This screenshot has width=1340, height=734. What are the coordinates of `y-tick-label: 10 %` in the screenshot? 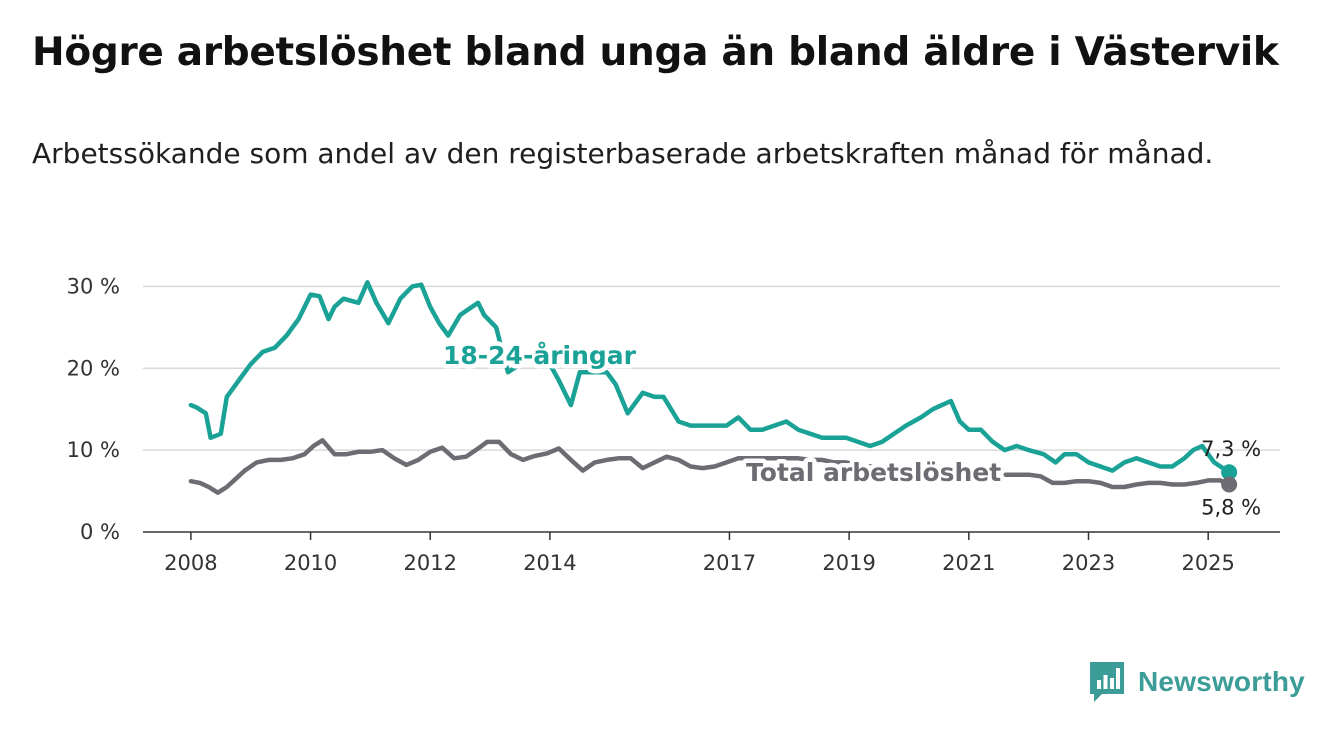 It's located at (93, 450).